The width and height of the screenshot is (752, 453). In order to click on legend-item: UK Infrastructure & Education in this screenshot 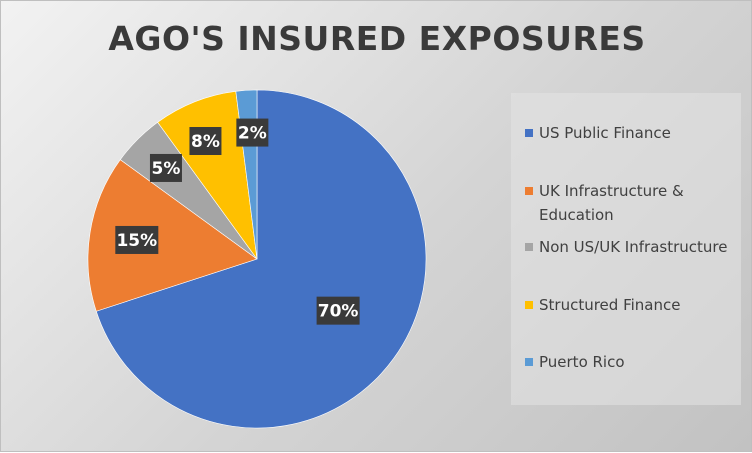, I will do `click(632, 203)`.